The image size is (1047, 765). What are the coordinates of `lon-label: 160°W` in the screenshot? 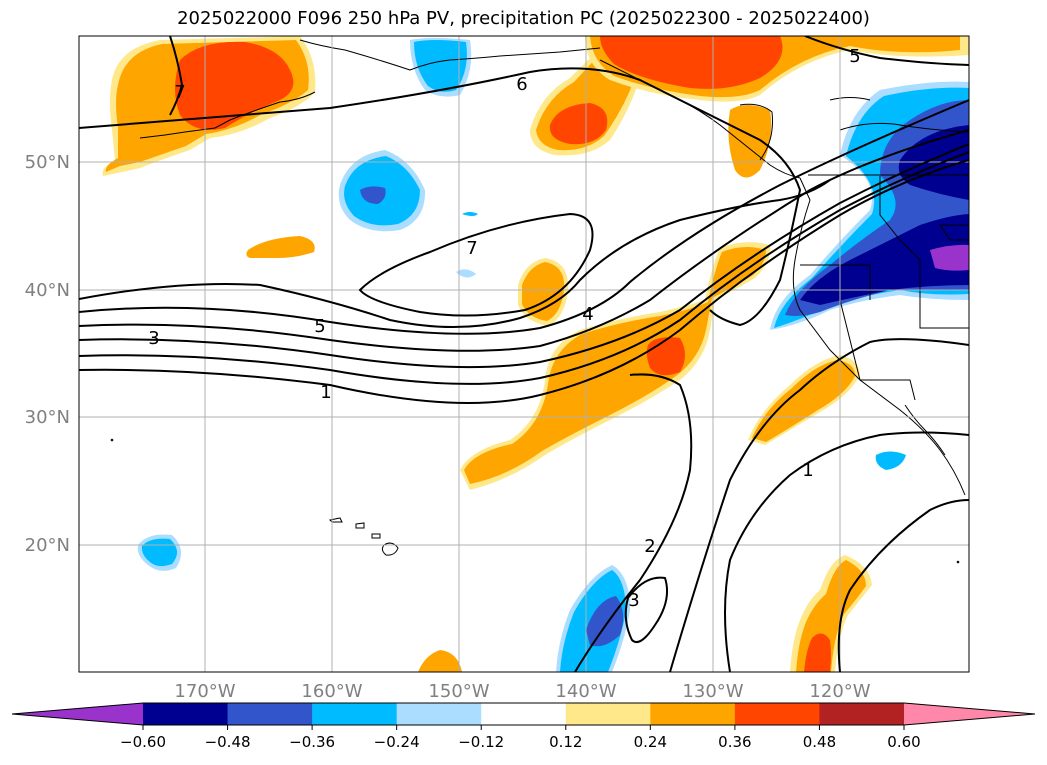 It's located at (331, 691).